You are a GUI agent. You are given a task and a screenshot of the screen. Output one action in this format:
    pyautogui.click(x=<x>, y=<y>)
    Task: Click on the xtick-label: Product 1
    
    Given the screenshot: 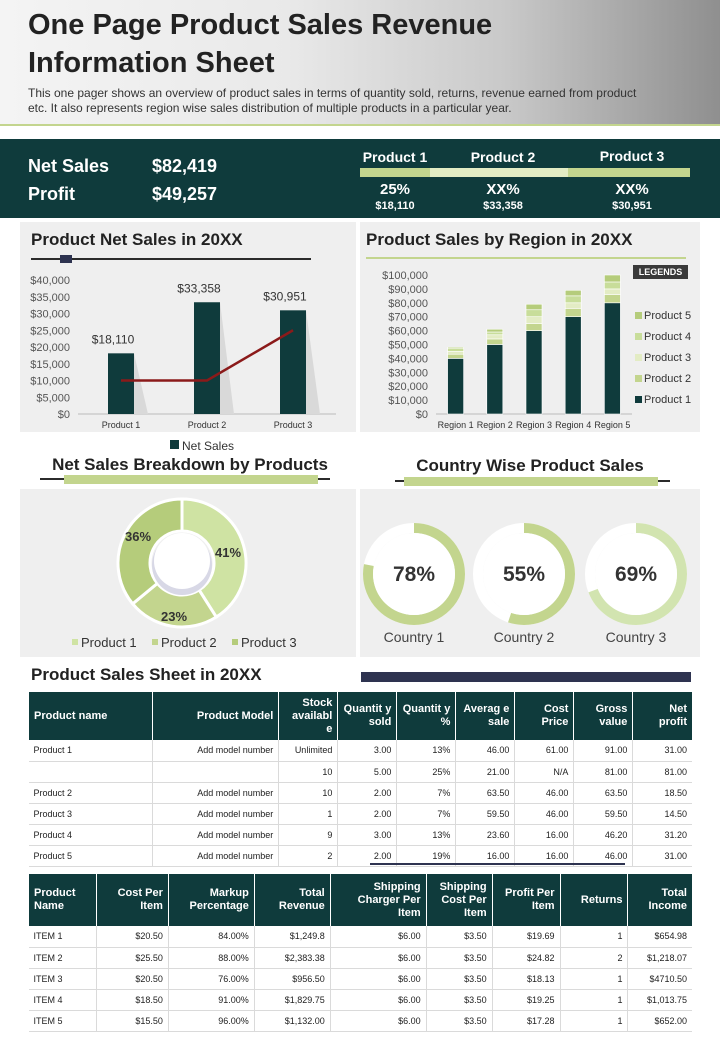 What is the action you would take?
    pyautogui.click(x=121, y=425)
    